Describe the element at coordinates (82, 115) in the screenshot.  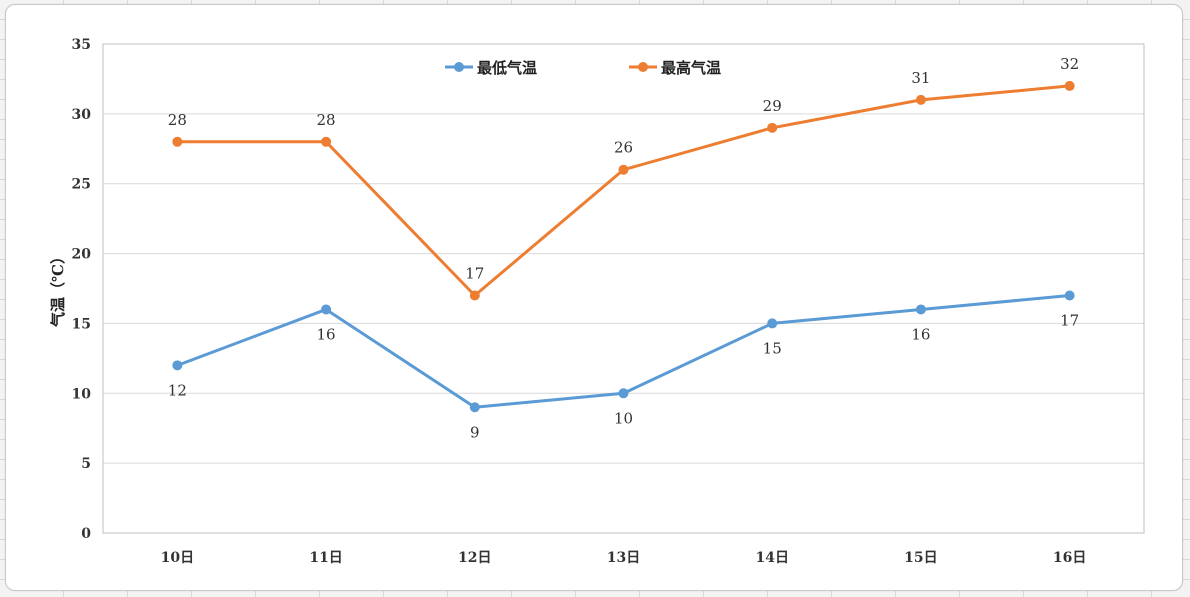
I see `y-tick-label: 30` at that location.